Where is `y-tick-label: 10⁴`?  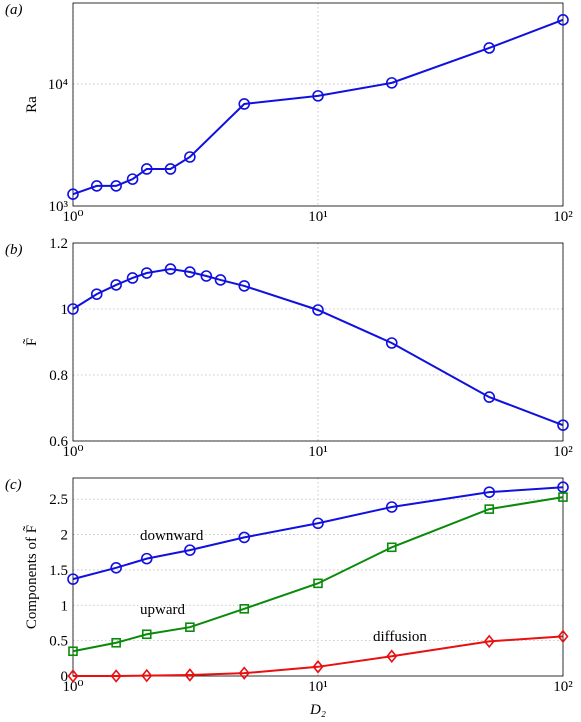 y-tick-label: 10⁴ is located at coordinates (58, 85).